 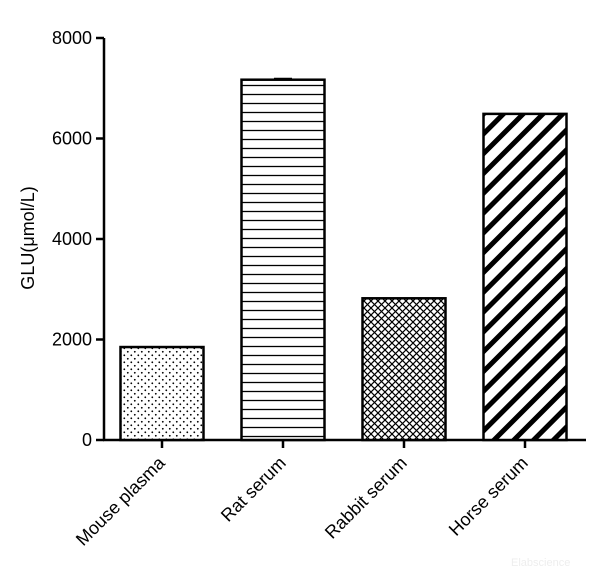 What do you see at coordinates (72, 239) in the screenshot?
I see `y-tick-label: 4000` at bounding box center [72, 239].